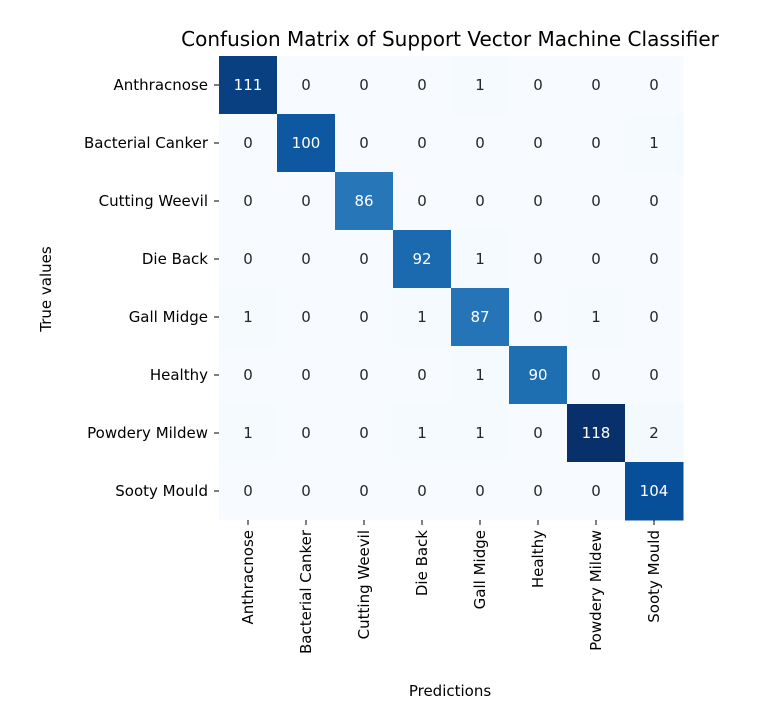 The height and width of the screenshot is (702, 762). I want to click on cell-value-label: 92, so click(421, 259).